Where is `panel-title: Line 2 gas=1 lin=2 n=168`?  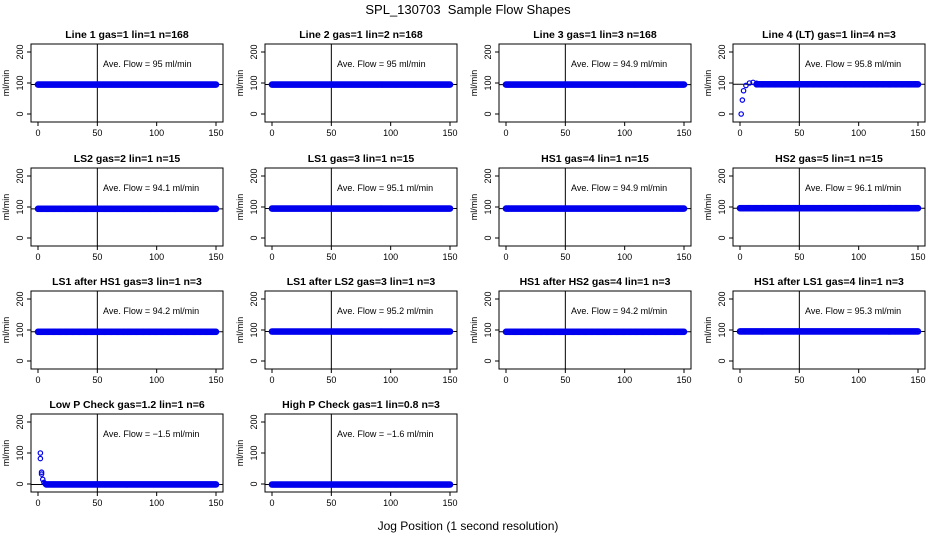 panel-title: Line 2 gas=1 lin=2 n=168 is located at coordinates (361, 35).